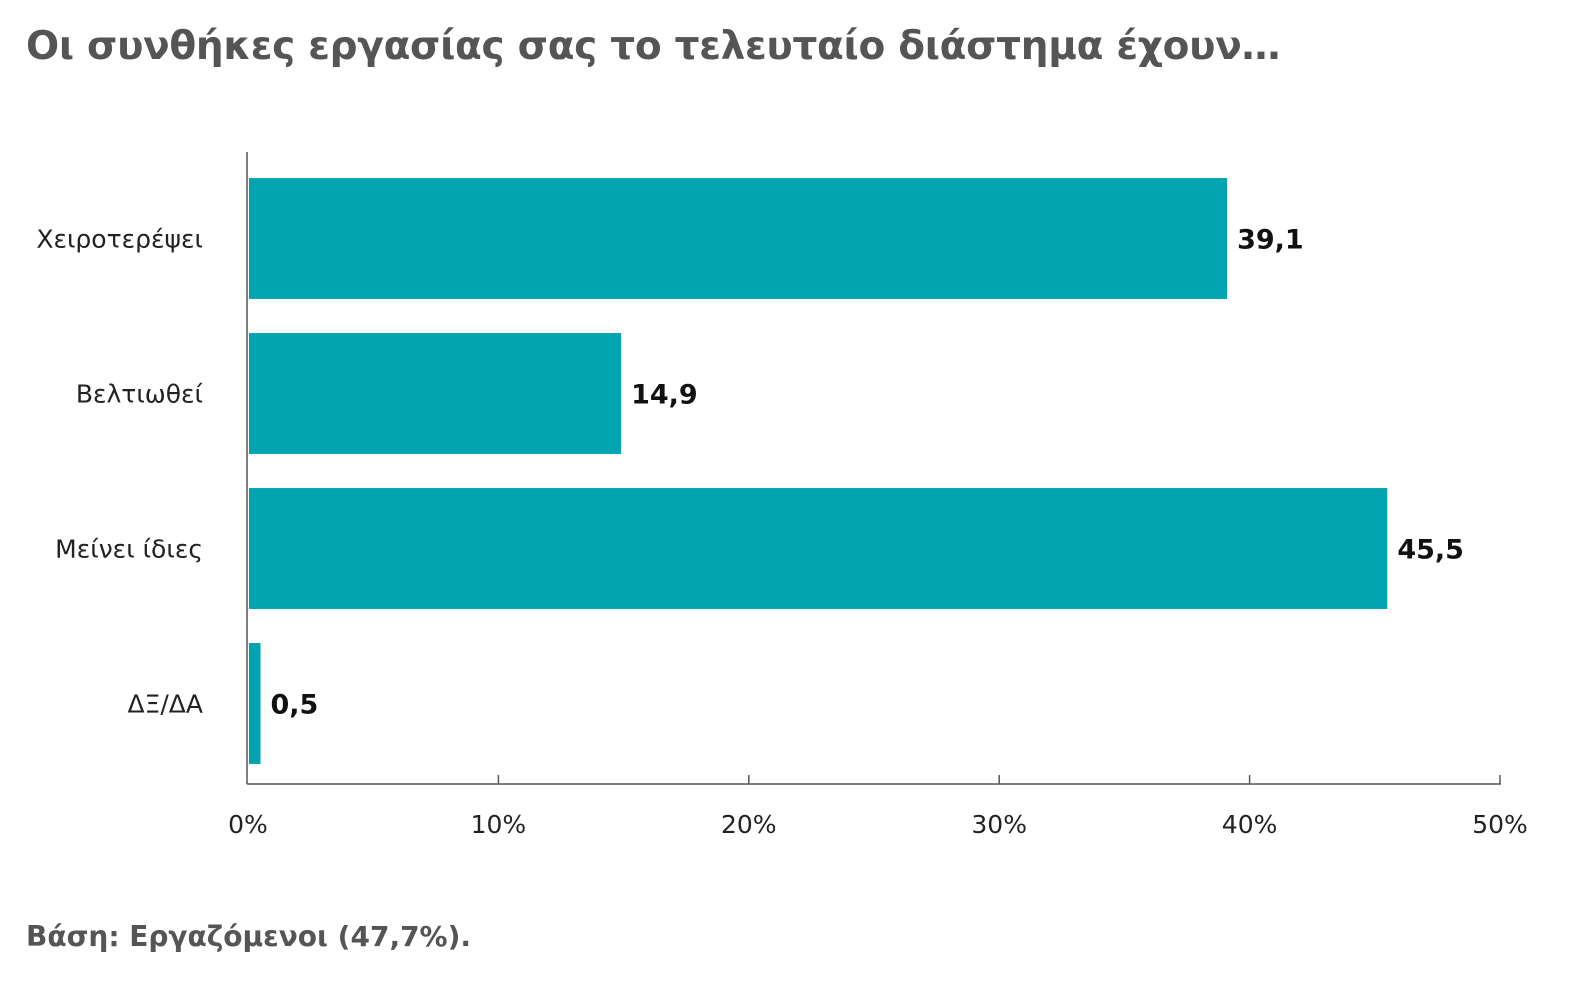 Image resolution: width=1570 pixels, height=989 pixels. What do you see at coordinates (295, 705) in the screenshot?
I see `value-label-4: 0,5` at bounding box center [295, 705].